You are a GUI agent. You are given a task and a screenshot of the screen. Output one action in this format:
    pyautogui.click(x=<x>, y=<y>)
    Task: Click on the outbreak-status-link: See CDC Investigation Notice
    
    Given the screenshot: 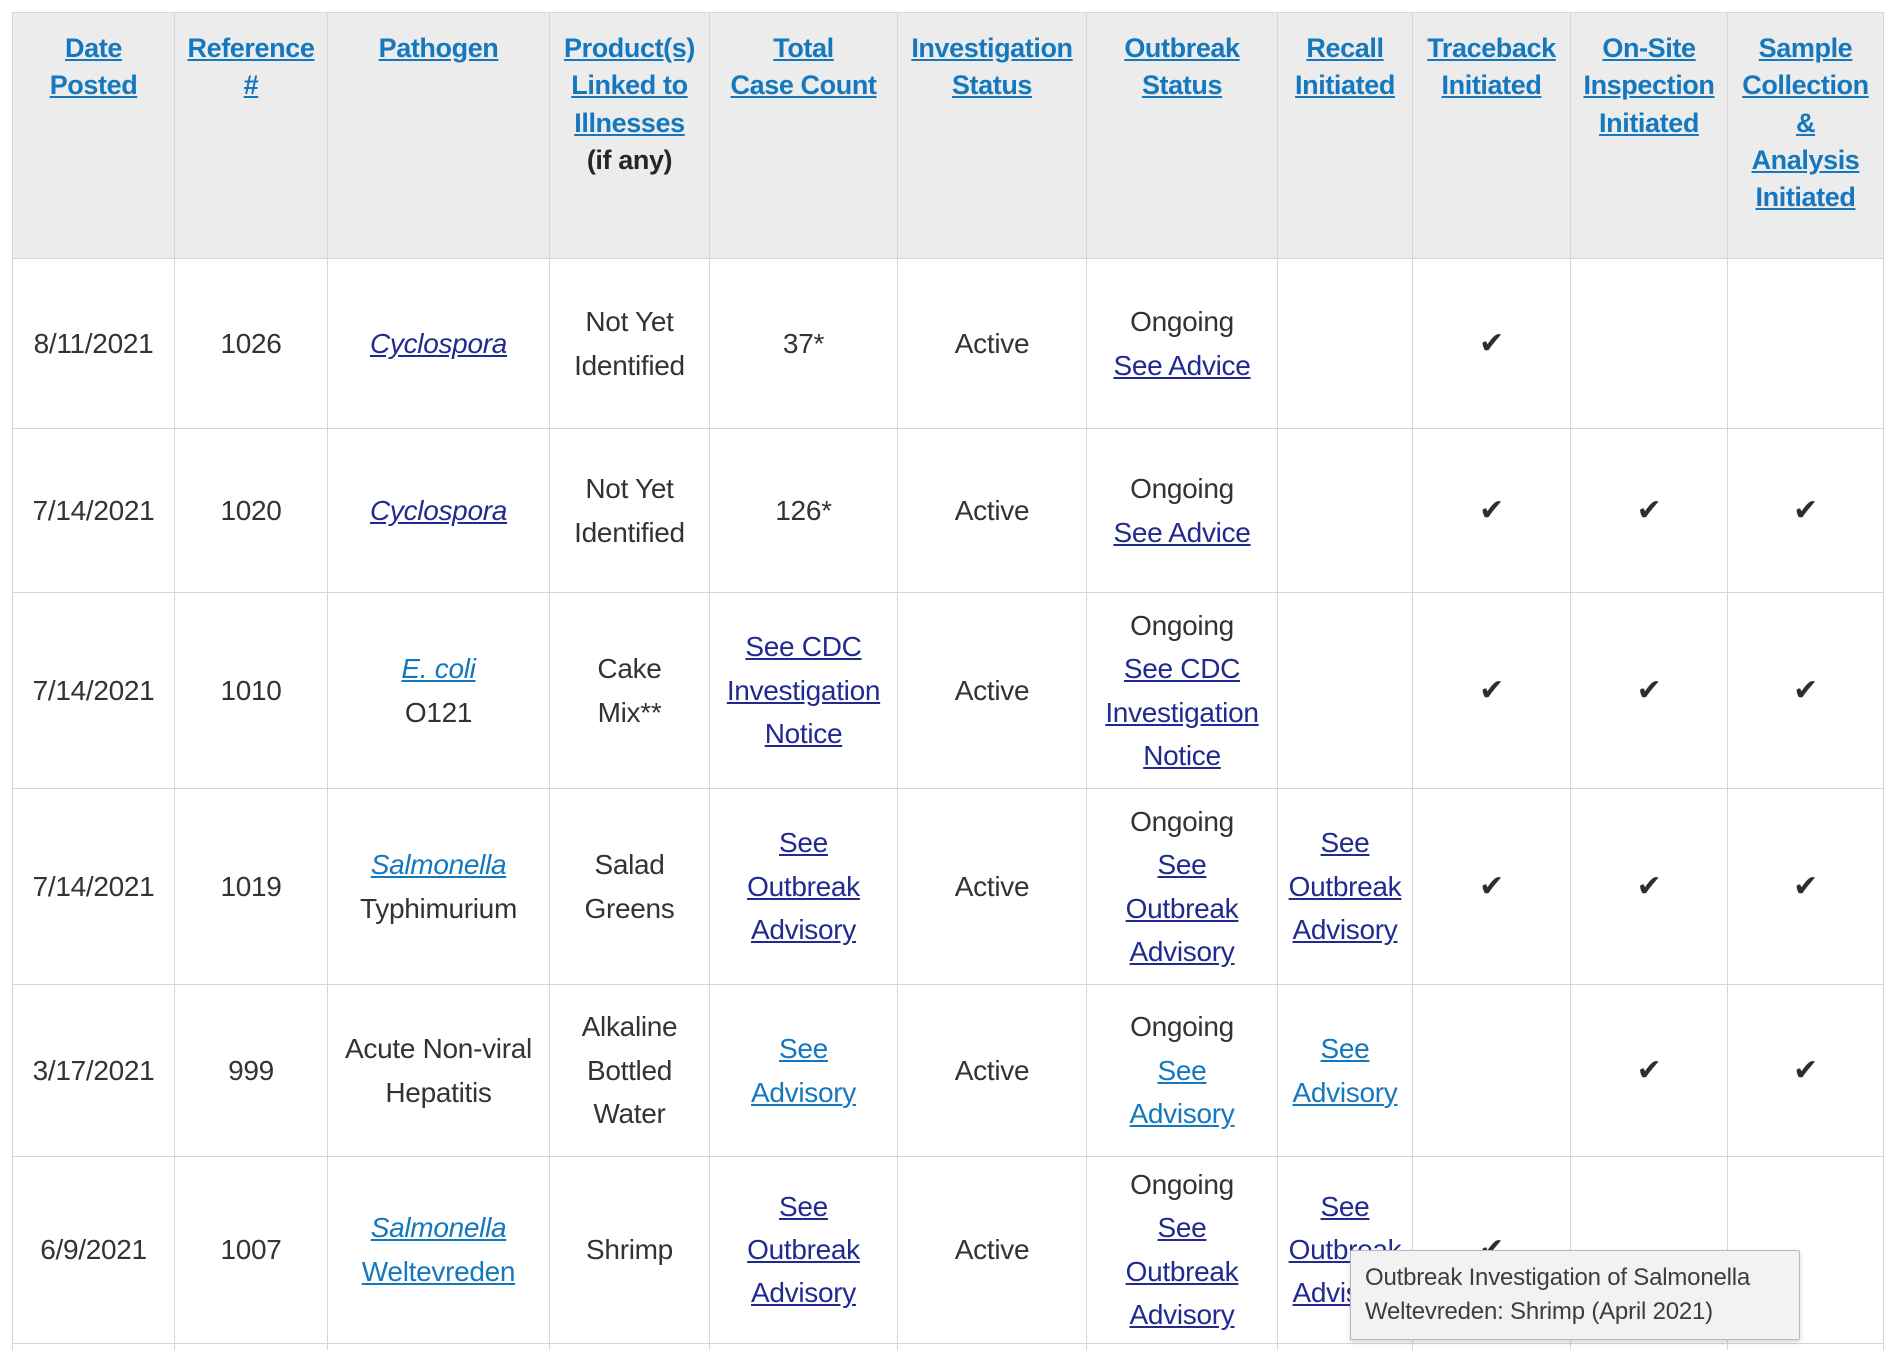 What is the action you would take?
    pyautogui.click(x=1182, y=712)
    